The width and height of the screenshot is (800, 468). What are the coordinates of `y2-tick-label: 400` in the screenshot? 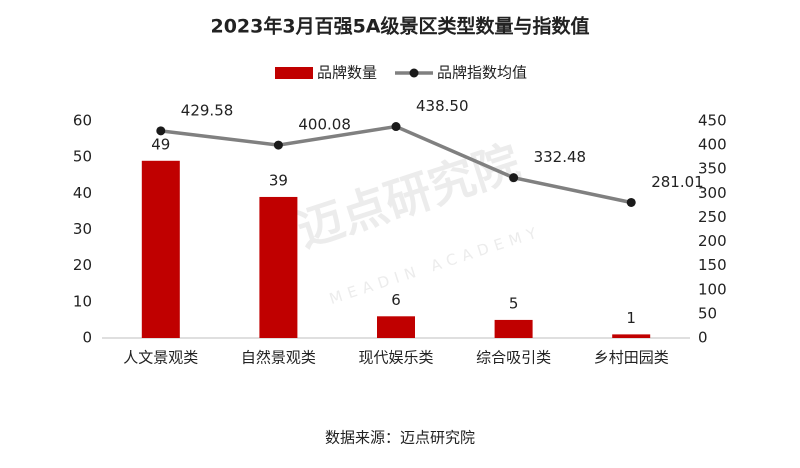 It's located at (712, 145).